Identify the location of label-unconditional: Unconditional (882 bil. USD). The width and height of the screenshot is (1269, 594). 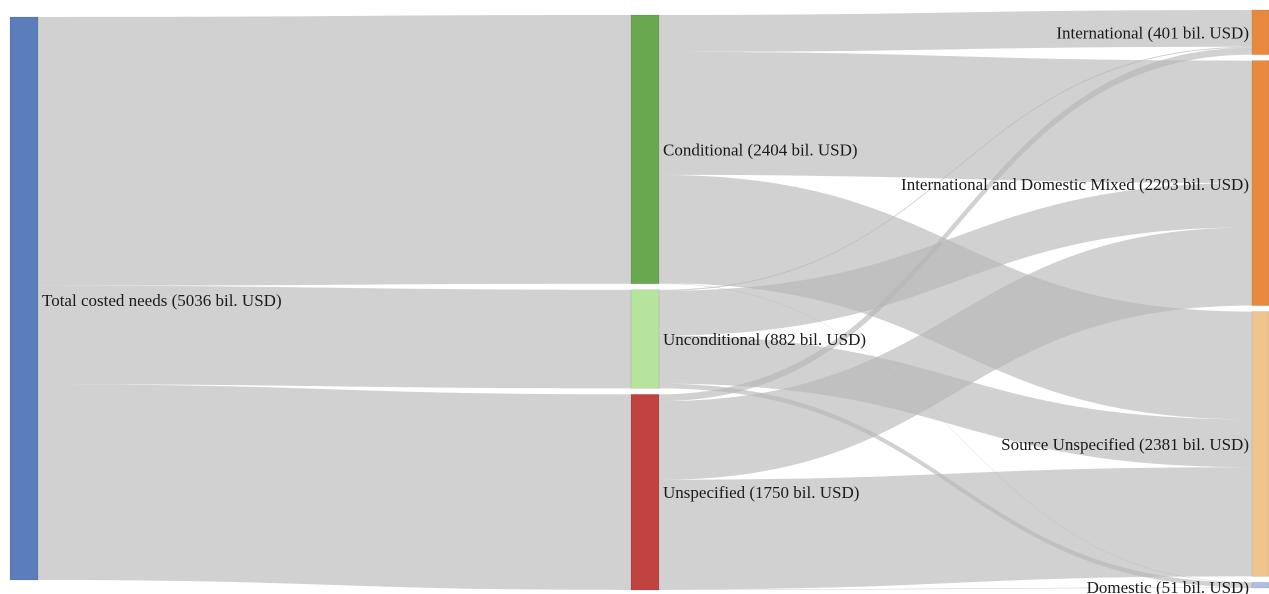
(764, 339).